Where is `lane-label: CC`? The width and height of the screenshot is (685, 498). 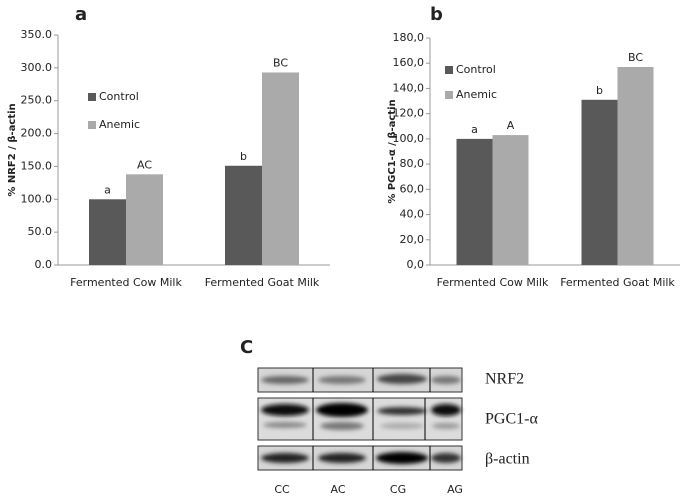 lane-label: CC is located at coordinates (282, 489).